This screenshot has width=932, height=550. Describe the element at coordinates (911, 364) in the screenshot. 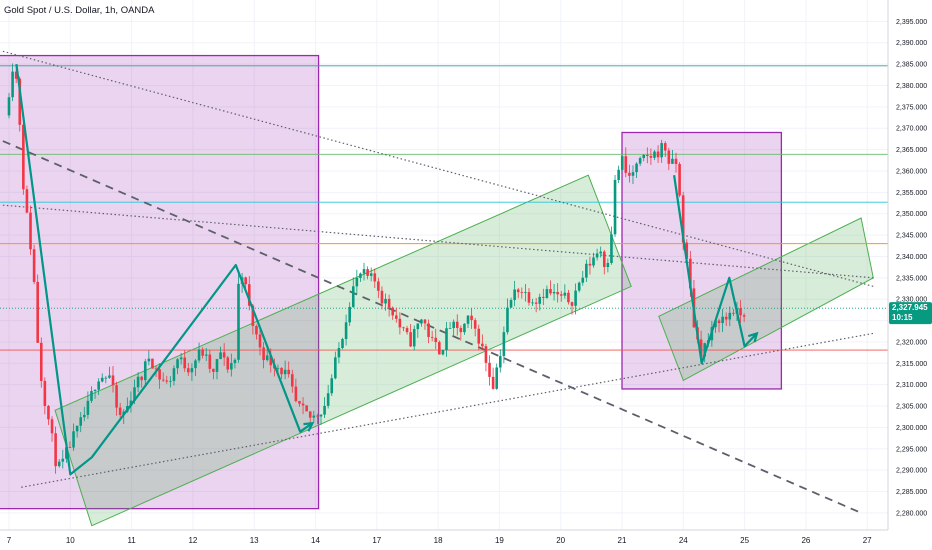

I see `y-tick-label: 2,315.000` at that location.